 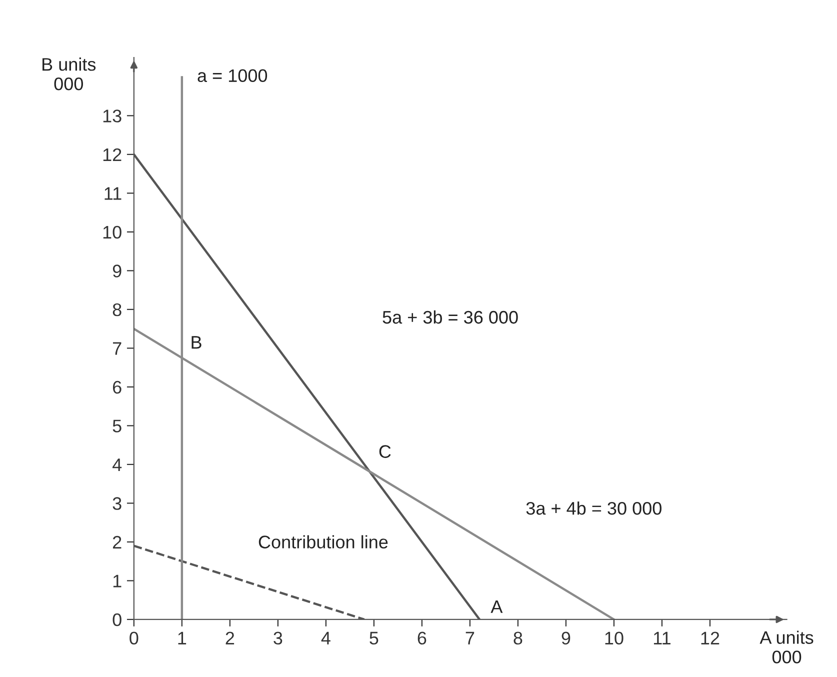 I want to click on x-tick-label: 8, so click(x=518, y=638).